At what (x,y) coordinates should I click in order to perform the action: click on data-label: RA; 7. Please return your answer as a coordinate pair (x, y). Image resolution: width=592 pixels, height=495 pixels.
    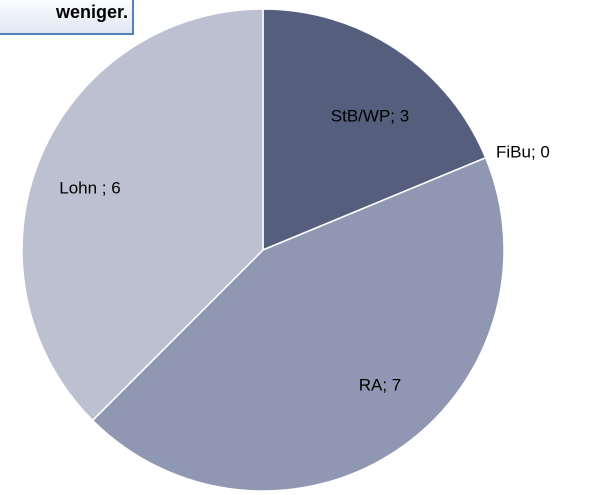
    Looking at the image, I should click on (380, 384).